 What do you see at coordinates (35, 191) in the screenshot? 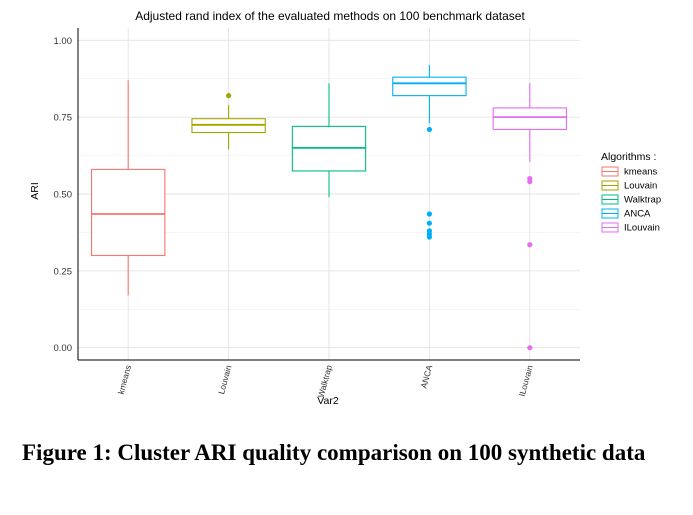
I see `y-axis-label: ARI` at bounding box center [35, 191].